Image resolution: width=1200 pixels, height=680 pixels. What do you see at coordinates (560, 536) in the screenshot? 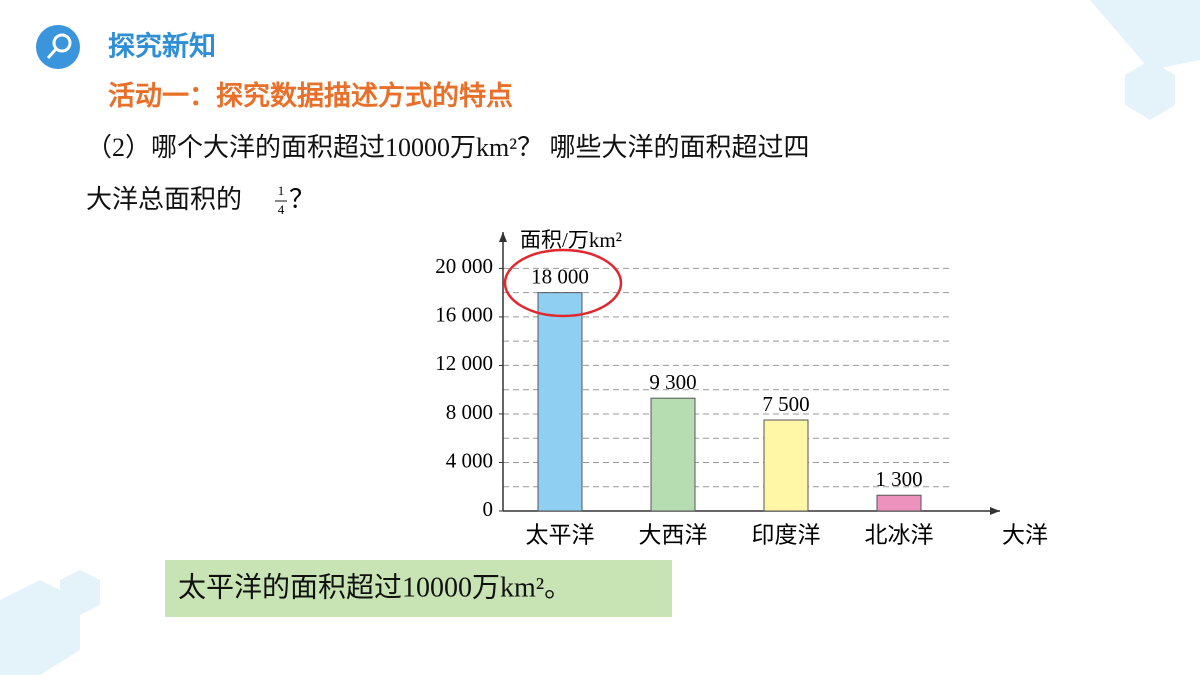
I see `x-tick-label: 太平洋` at bounding box center [560, 536].